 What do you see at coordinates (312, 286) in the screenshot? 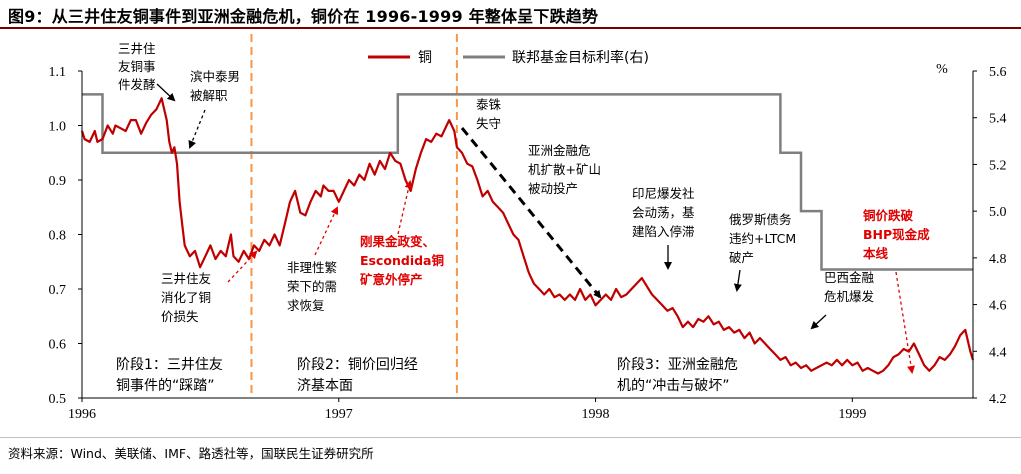
I see `annotation-irrational: 荣下的需` at bounding box center [312, 286].